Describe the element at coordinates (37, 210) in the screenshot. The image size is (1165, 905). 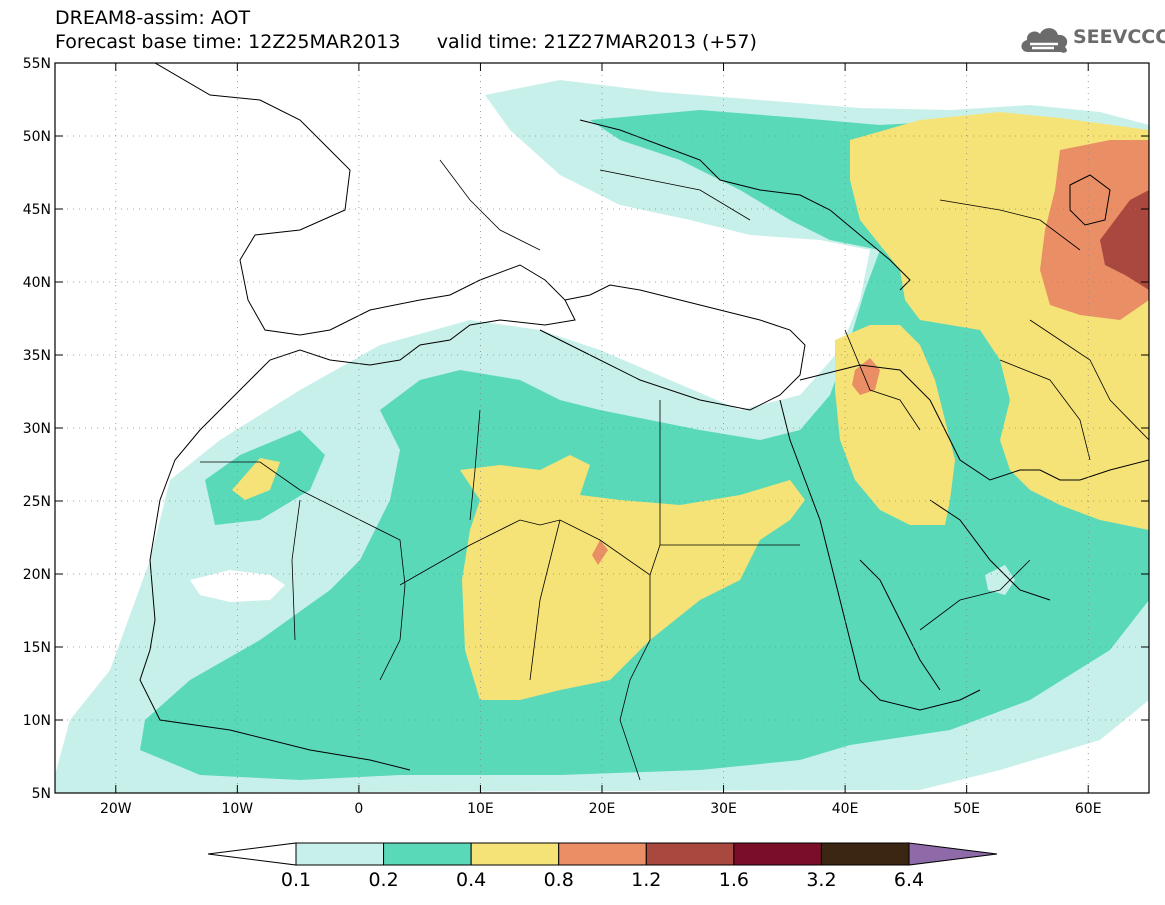
I see `lat-tick-label: 45N` at that location.